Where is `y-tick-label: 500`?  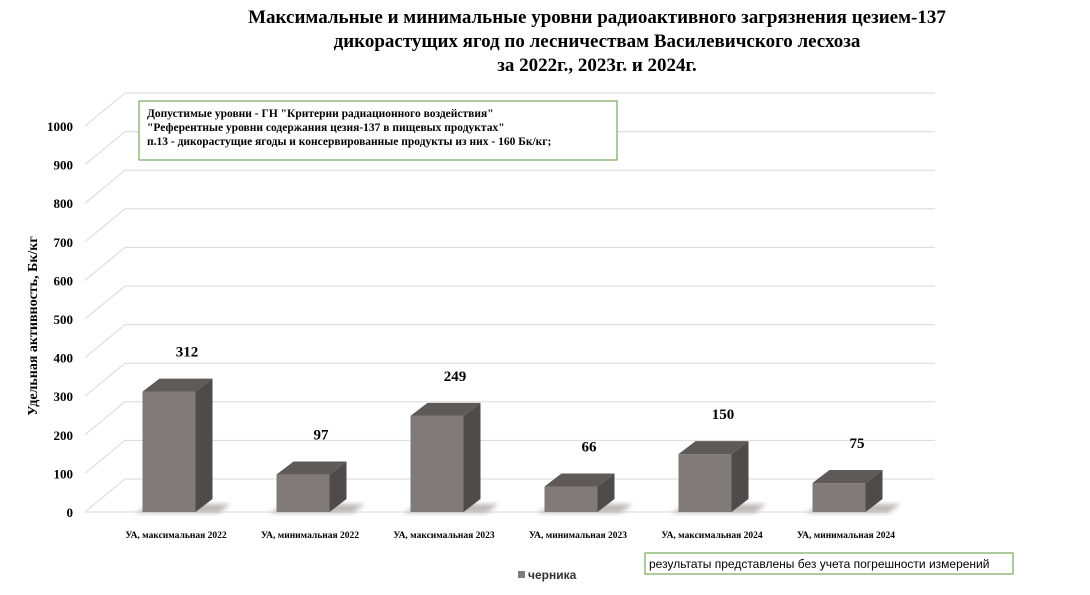 y-tick-label: 500 is located at coordinates (64, 319).